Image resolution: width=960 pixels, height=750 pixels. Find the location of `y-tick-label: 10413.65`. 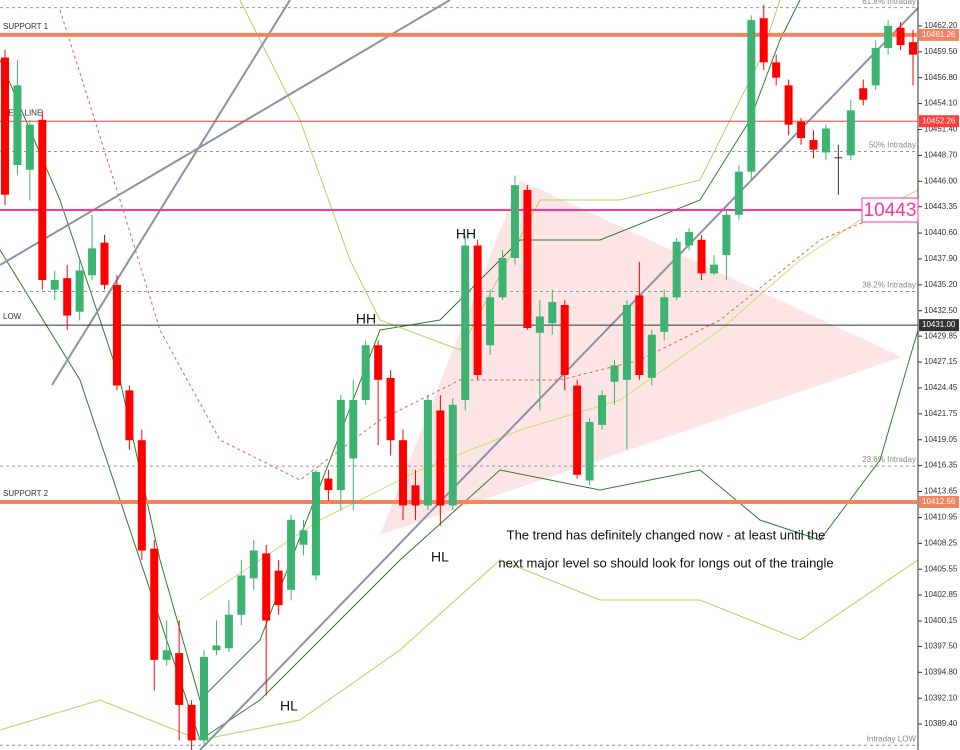

y-tick-label: 10413.65 is located at coordinates (941, 491).